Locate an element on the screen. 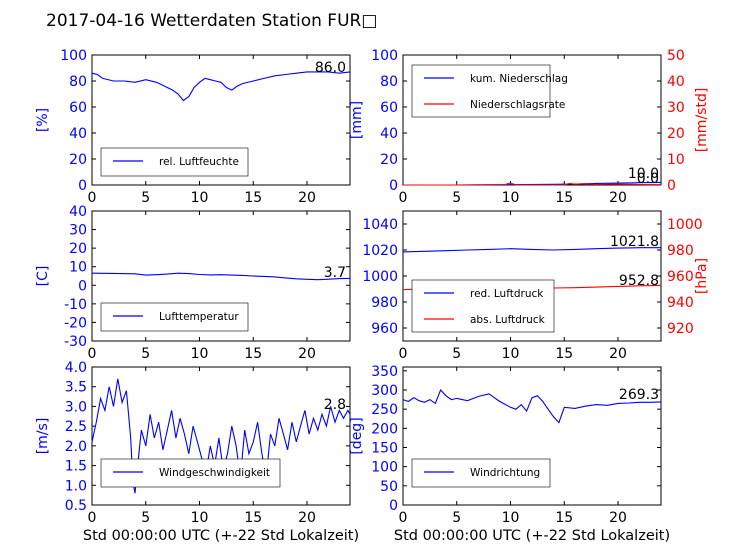 The image size is (736, 552). legend-label: Windgeschwindigkeit is located at coordinates (214, 473).